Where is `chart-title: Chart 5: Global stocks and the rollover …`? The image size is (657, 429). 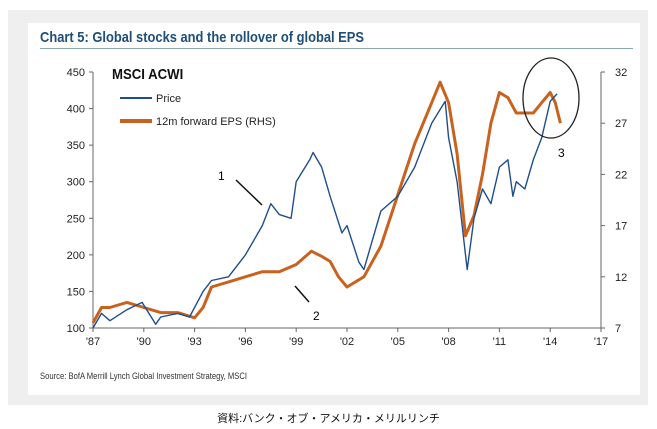 chart-title: Chart 5: Global stocks and the rollover … is located at coordinates (202, 37).